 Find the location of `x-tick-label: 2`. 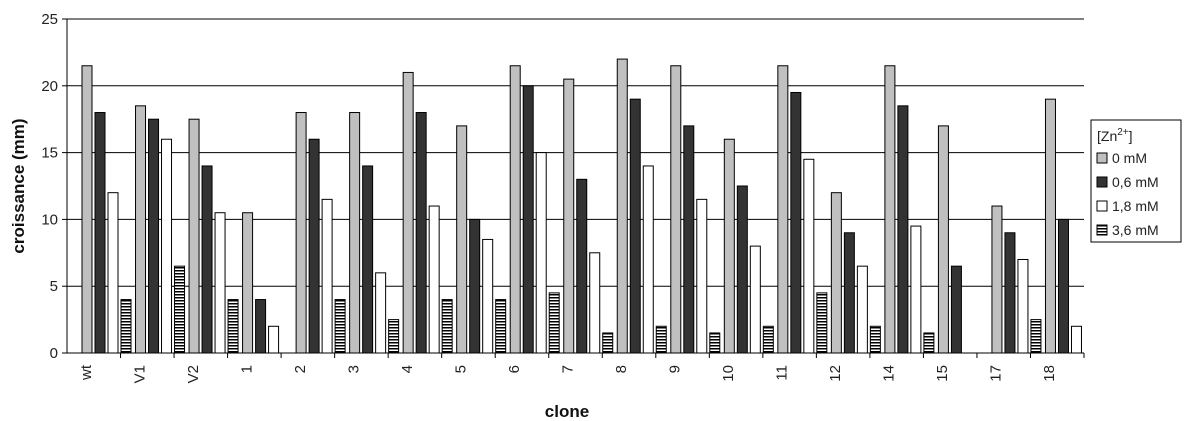

x-tick-label: 2 is located at coordinates (300, 369).